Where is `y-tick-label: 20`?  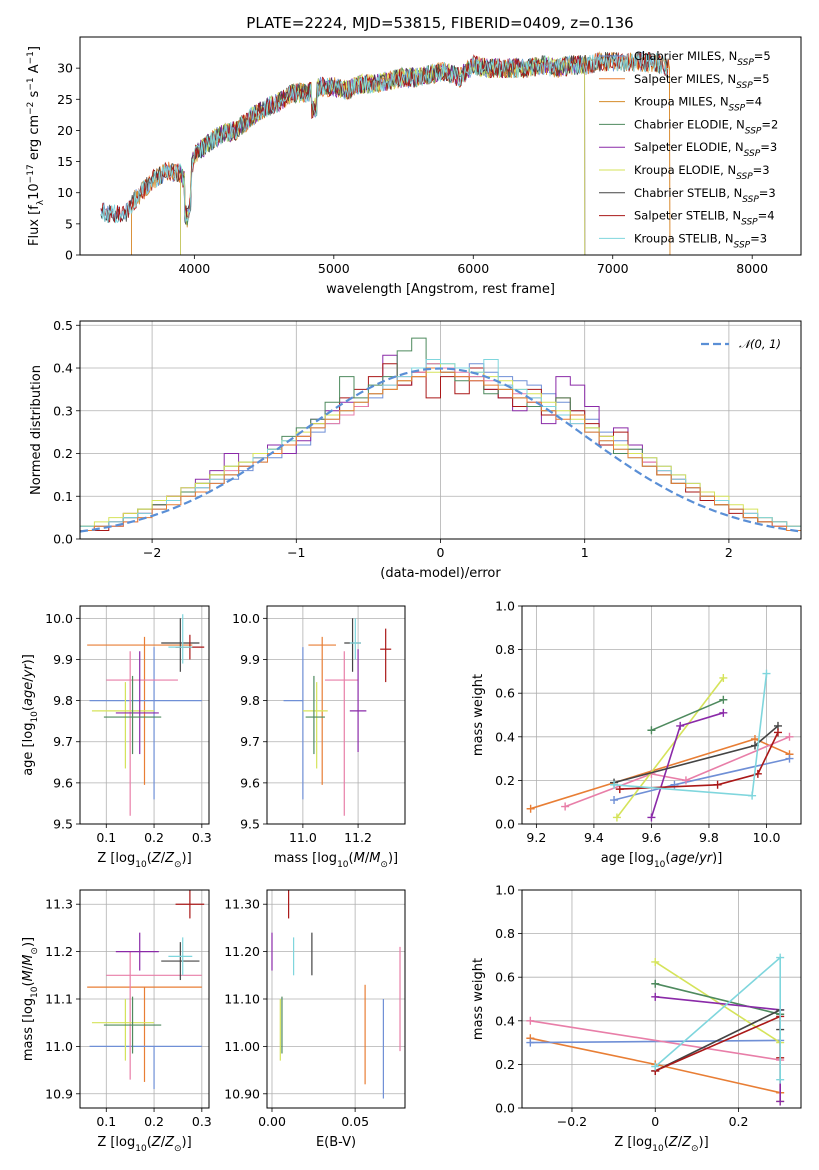
y-tick-label: 20 is located at coordinates (65, 130).